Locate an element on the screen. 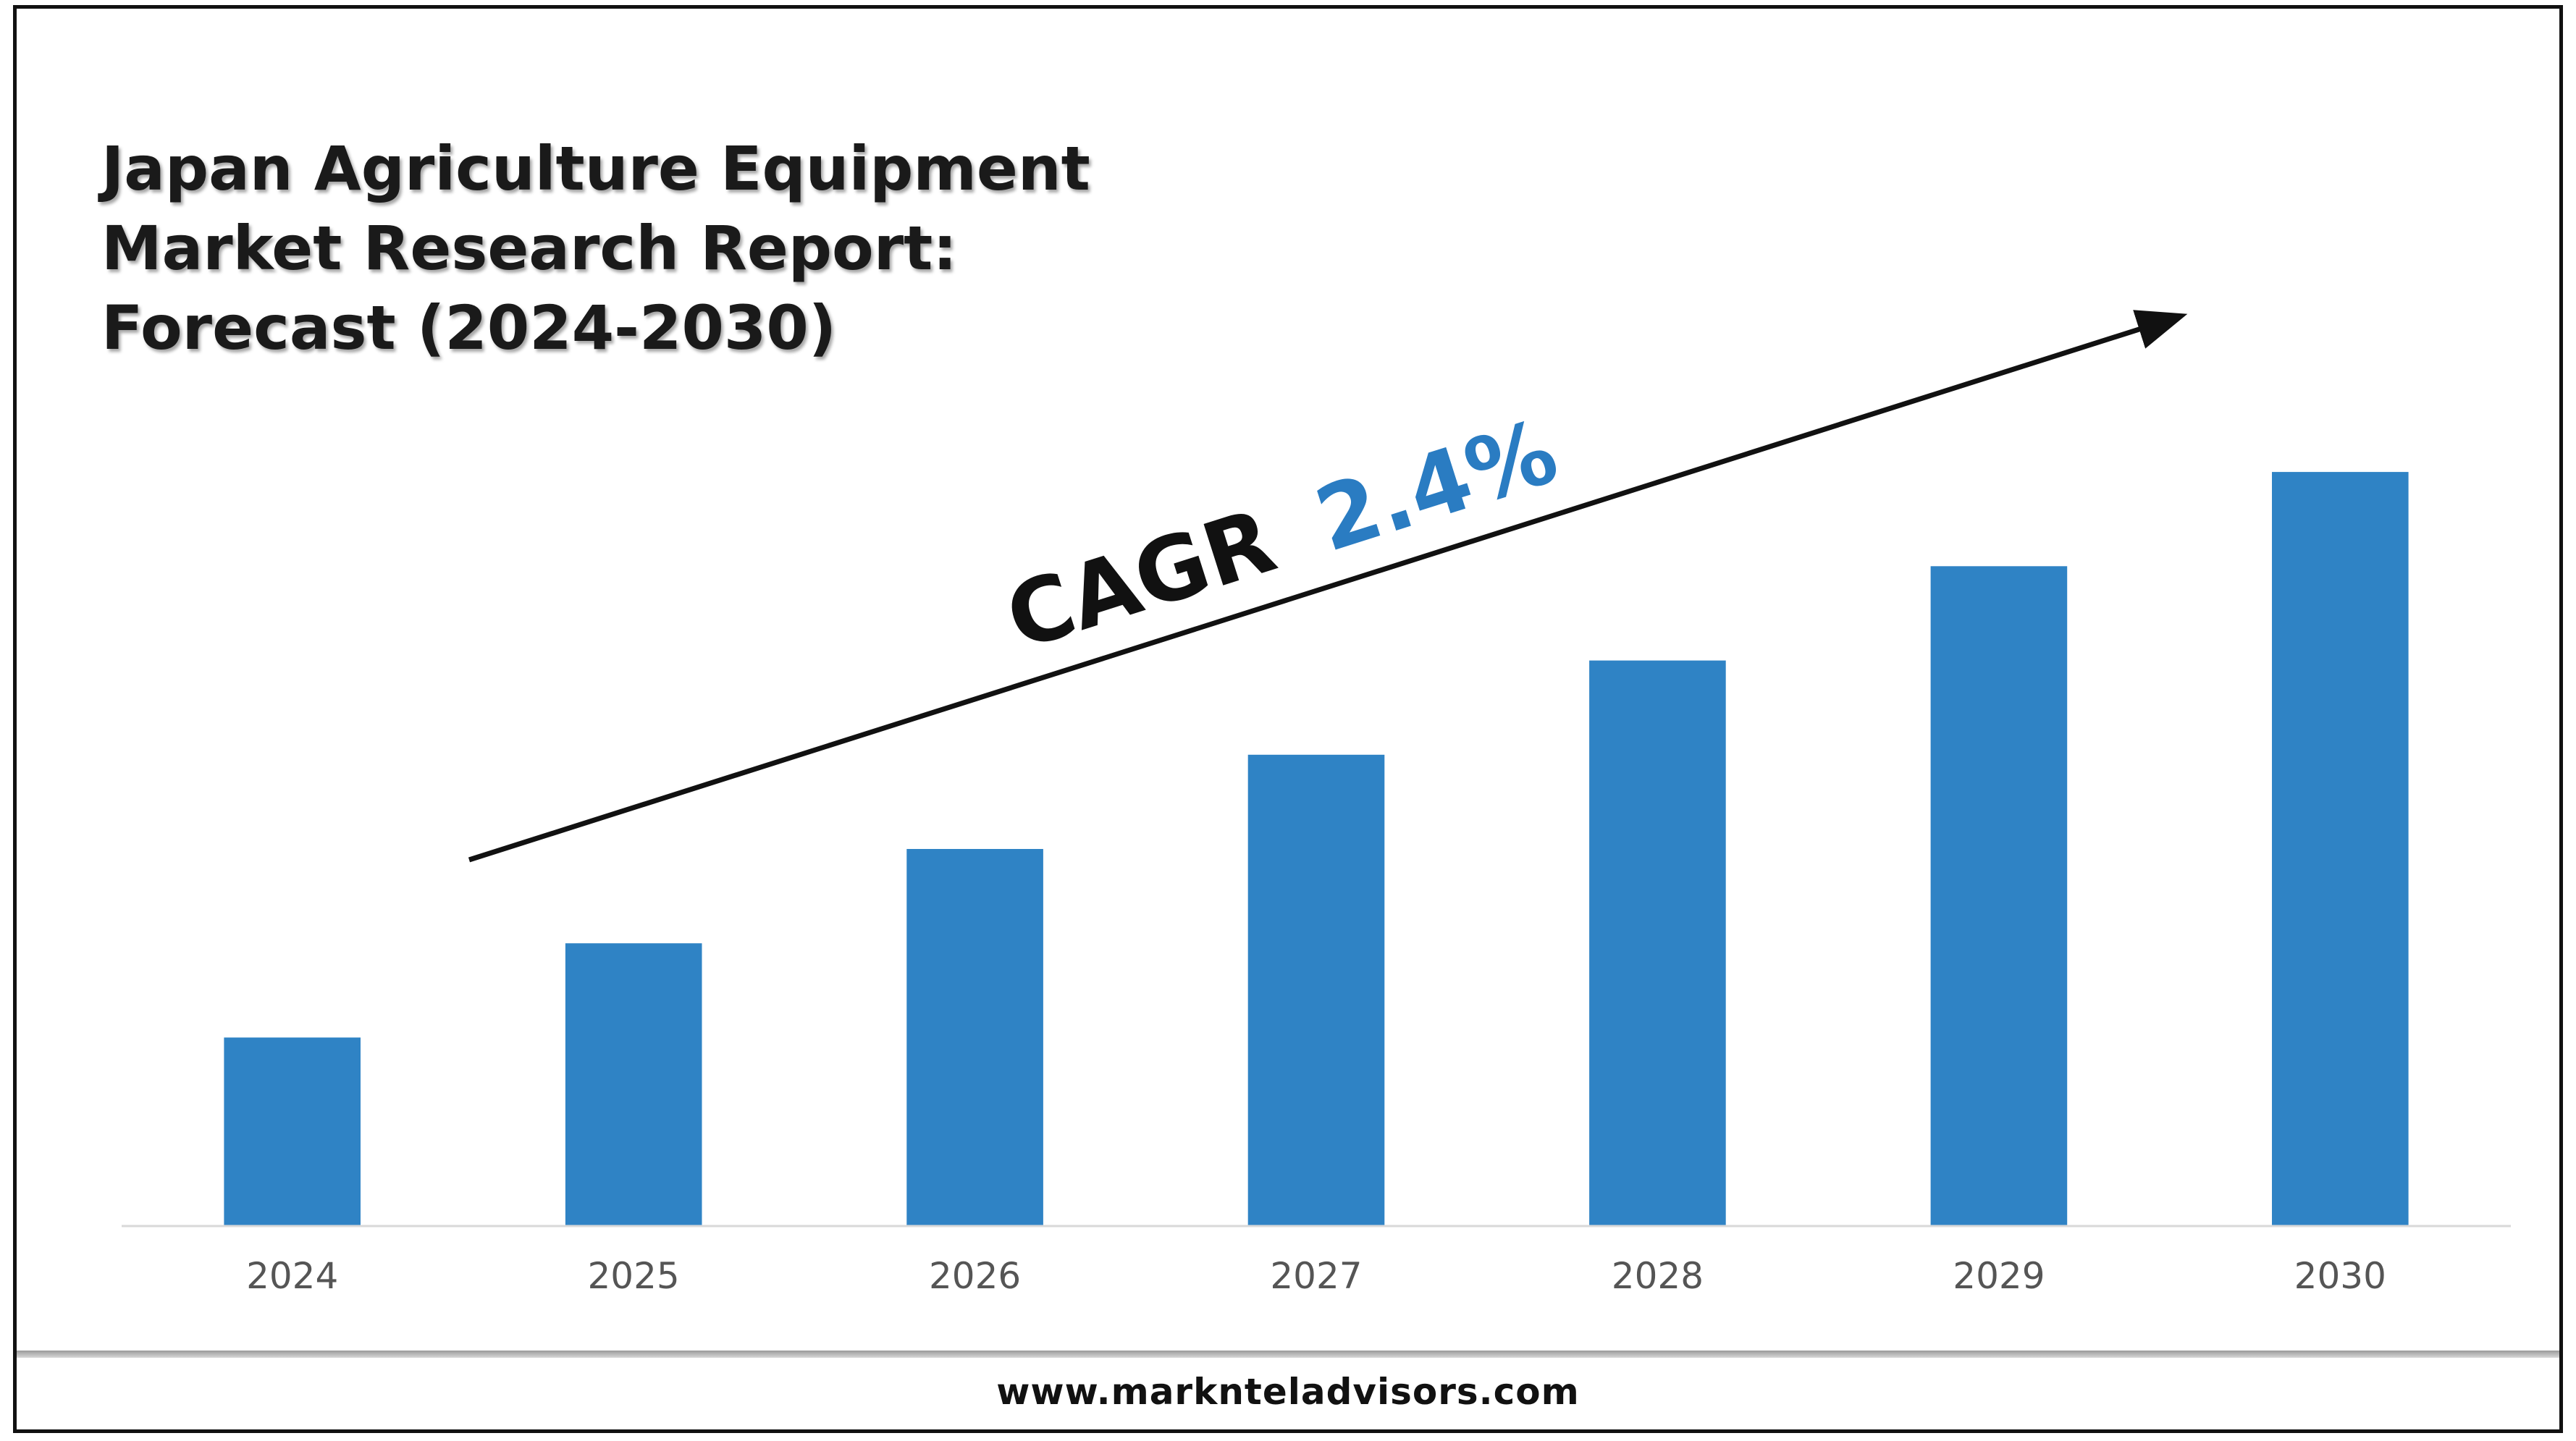  bar-2030 is located at coordinates (2340, 849).